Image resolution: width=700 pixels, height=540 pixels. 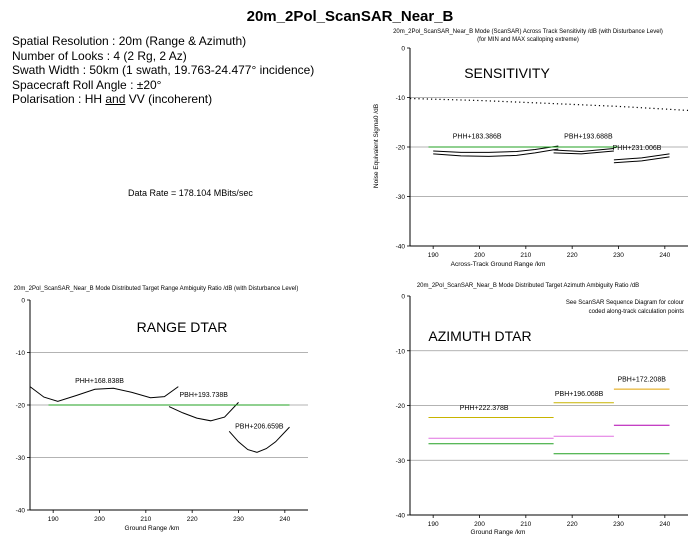 What do you see at coordinates (479, 524) in the screenshot?
I see `azimuth-dtar-xtick-label: 200` at bounding box center [479, 524].